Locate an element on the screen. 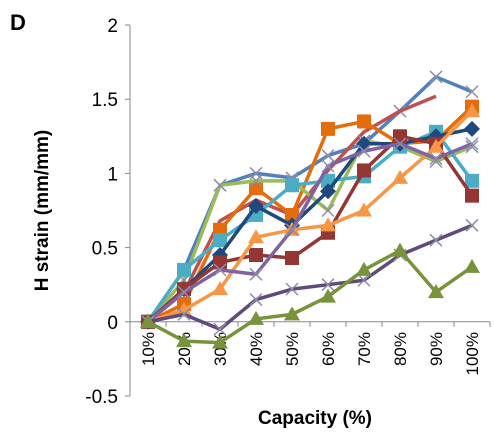 The image size is (494, 436). x-tick-label: 60% is located at coordinates (328, 349).